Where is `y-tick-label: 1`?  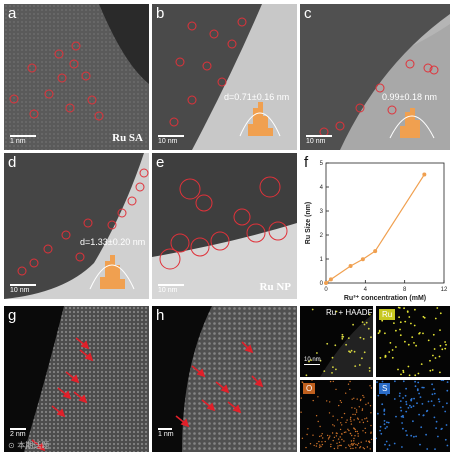 y-tick-label: 1 is located at coordinates (322, 260).